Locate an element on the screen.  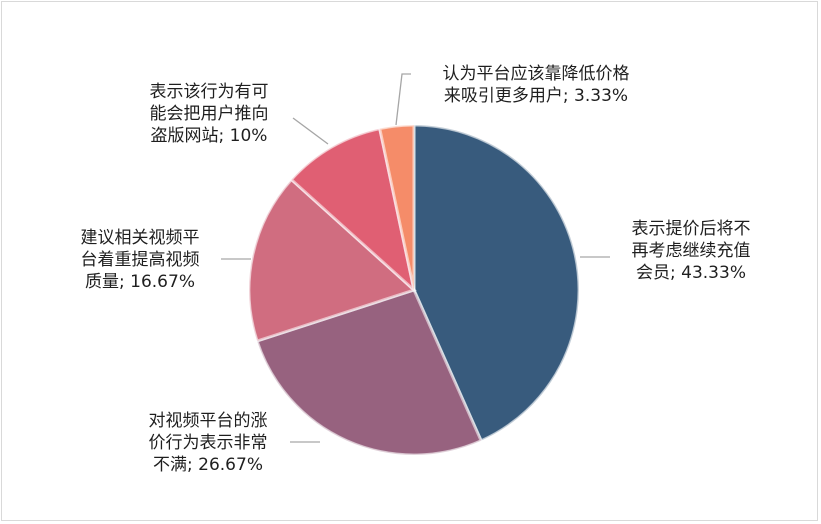
data-label-line: 来吸引更多用户; 3.33% is located at coordinates (536, 96).